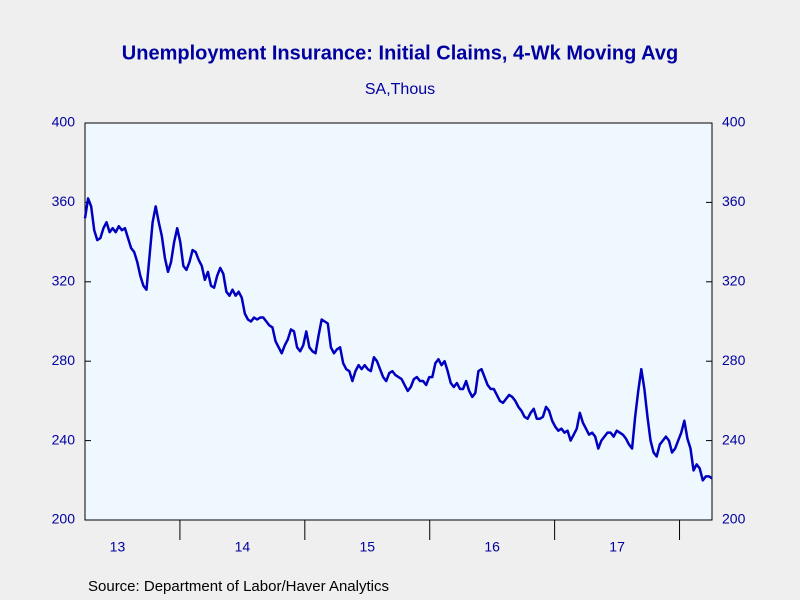 Image resolution: width=800 pixels, height=600 pixels. What do you see at coordinates (734, 201) in the screenshot?
I see `y2-tick-label: 360` at bounding box center [734, 201].